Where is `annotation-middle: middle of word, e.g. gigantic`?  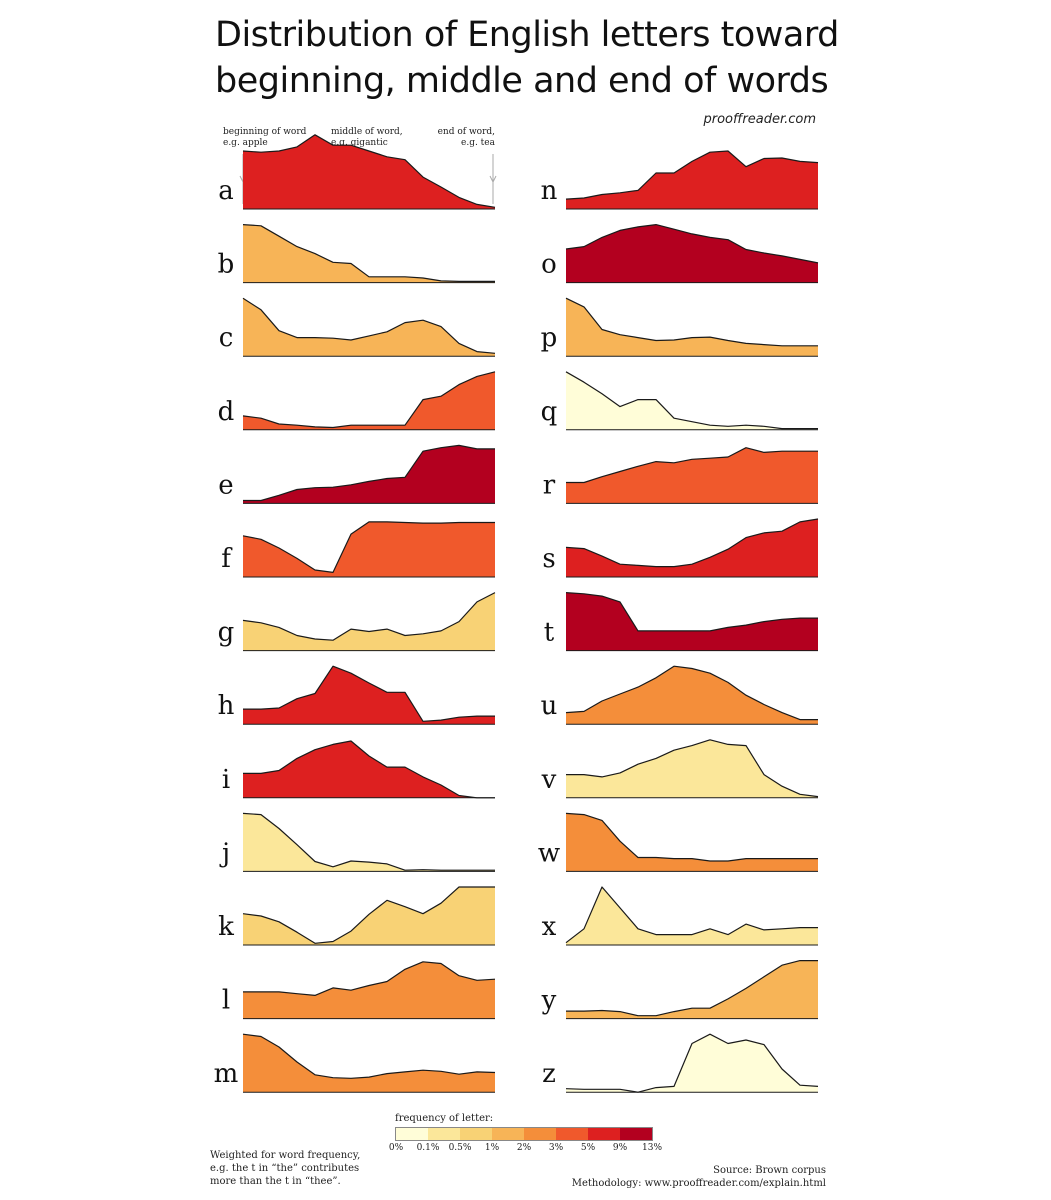 annotation-middle: middle of word, e.g. gigantic is located at coordinates (367, 138).